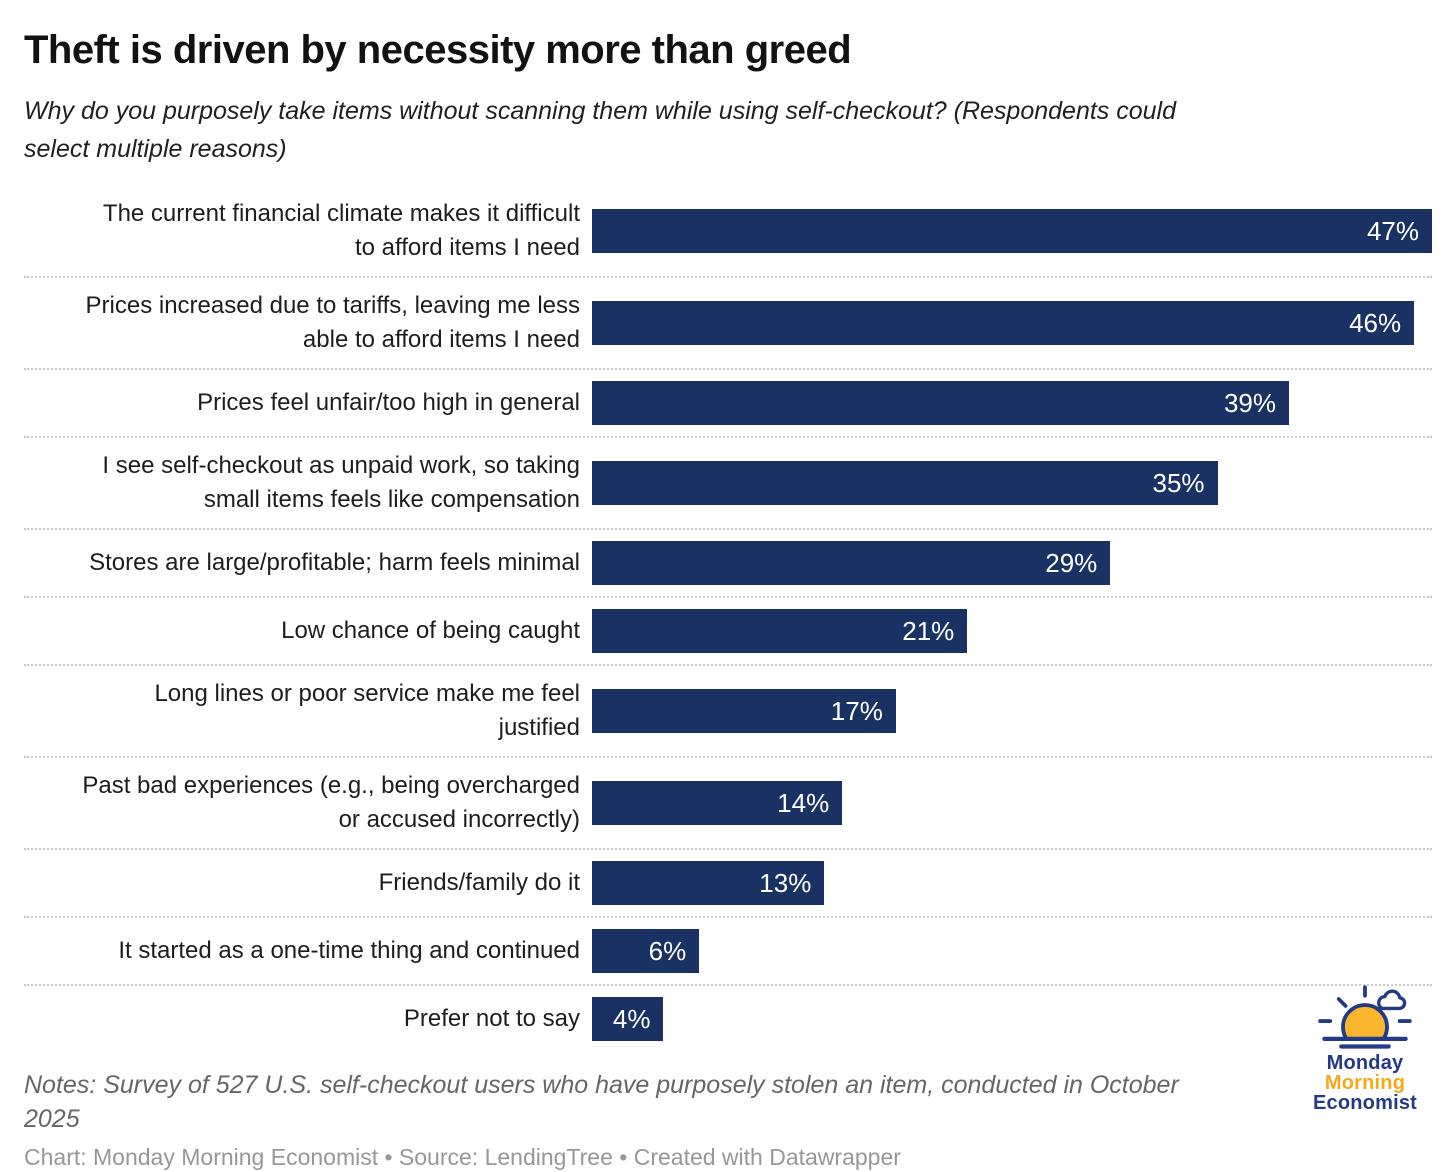 Image resolution: width=1456 pixels, height=1172 pixels. Describe the element at coordinates (1012, 803) in the screenshot. I see `bar-track: 14%` at that location.